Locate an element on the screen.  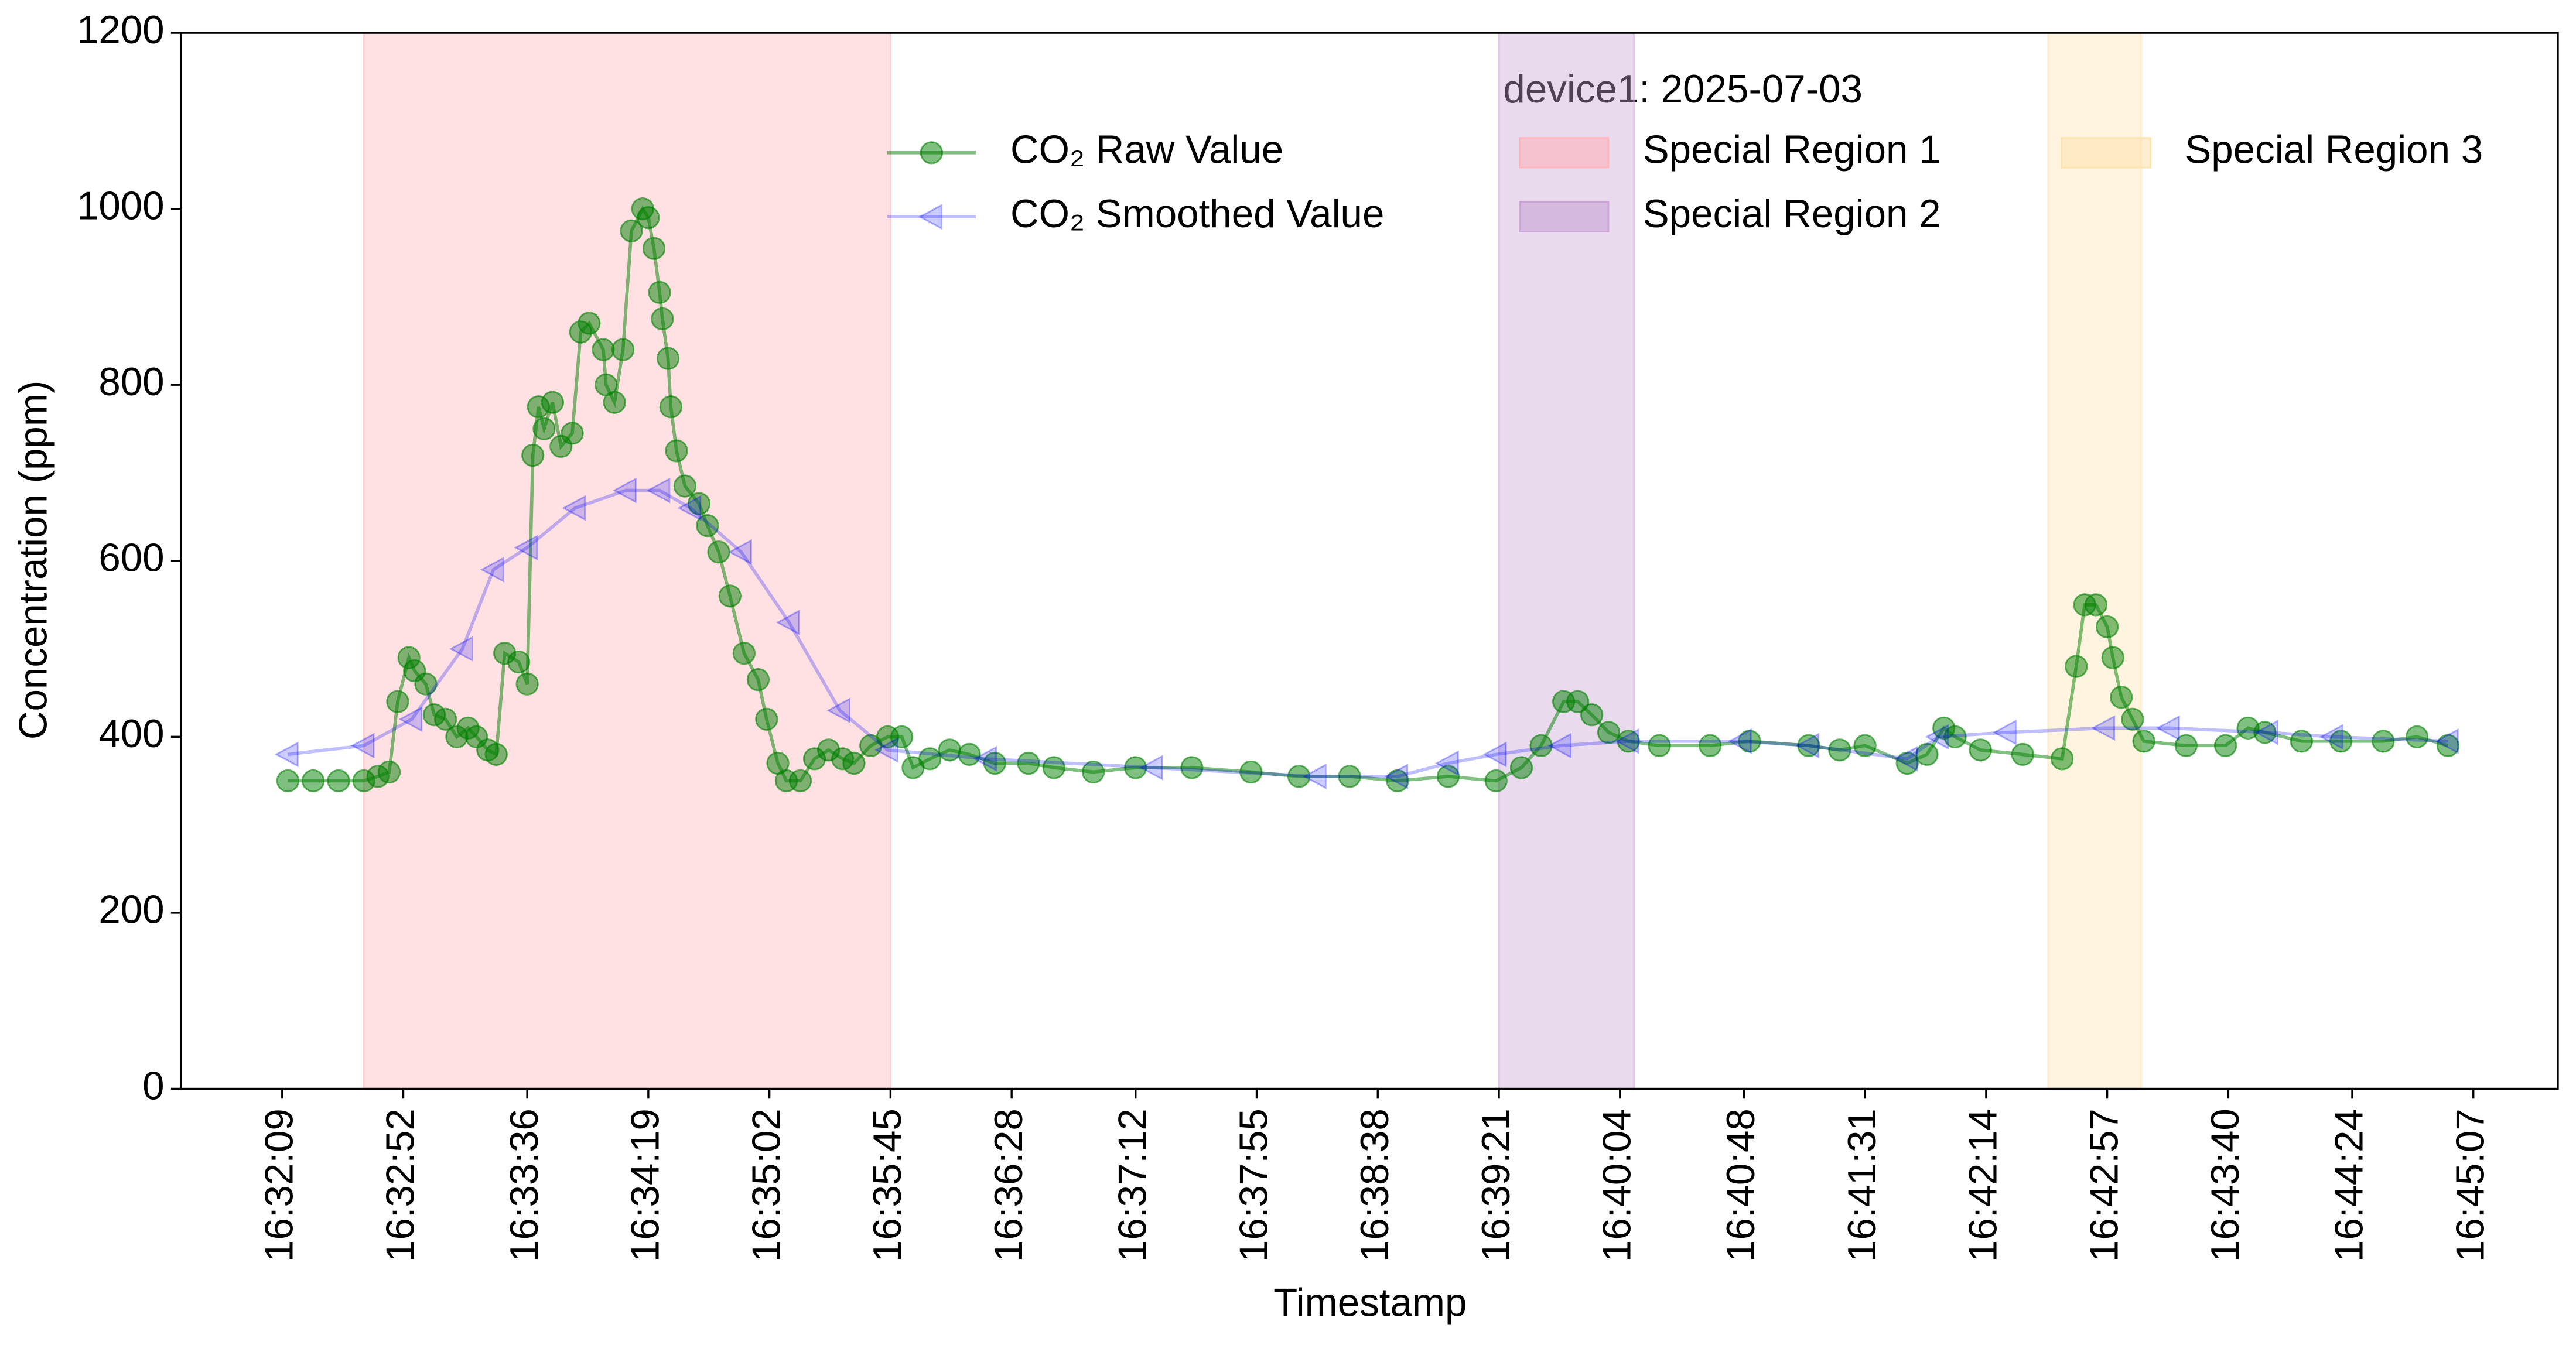
x-tick-label: 16:37:12 is located at coordinates (1133, 1185).